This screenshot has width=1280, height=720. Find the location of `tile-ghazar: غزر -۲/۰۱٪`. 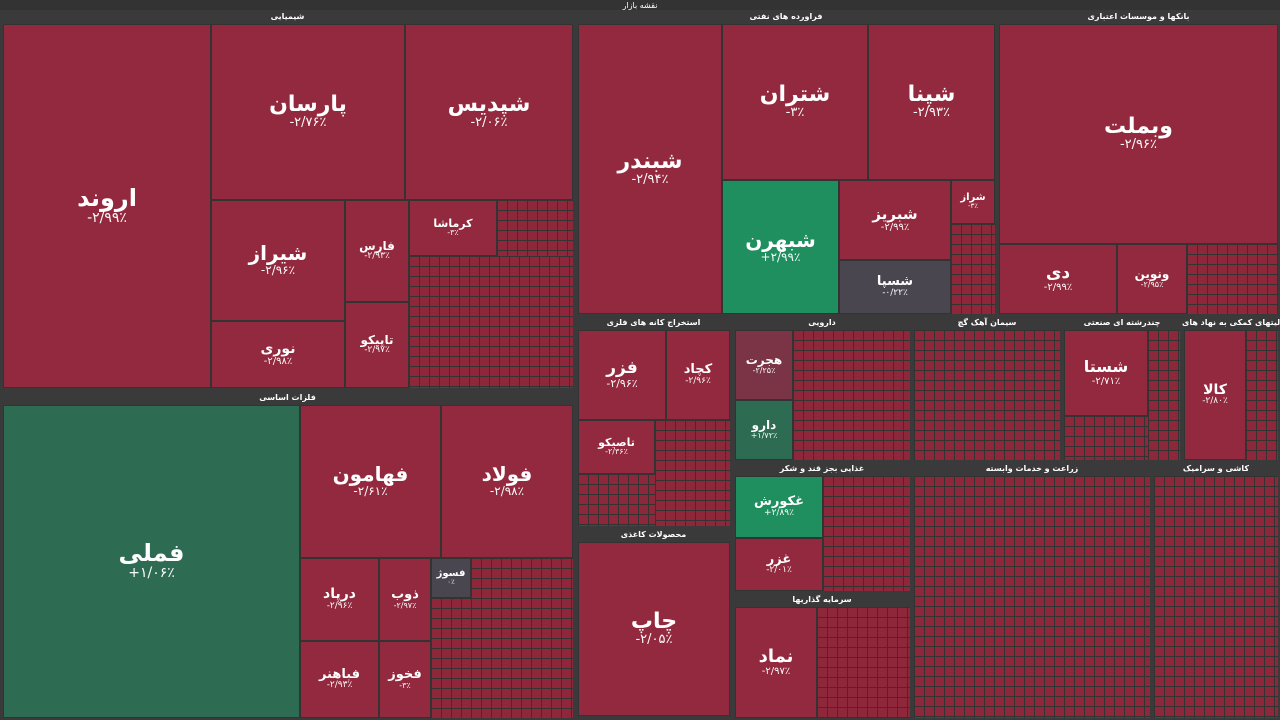

tile-ghazar: غزر -۲/۰۱٪ is located at coordinates (779, 564).